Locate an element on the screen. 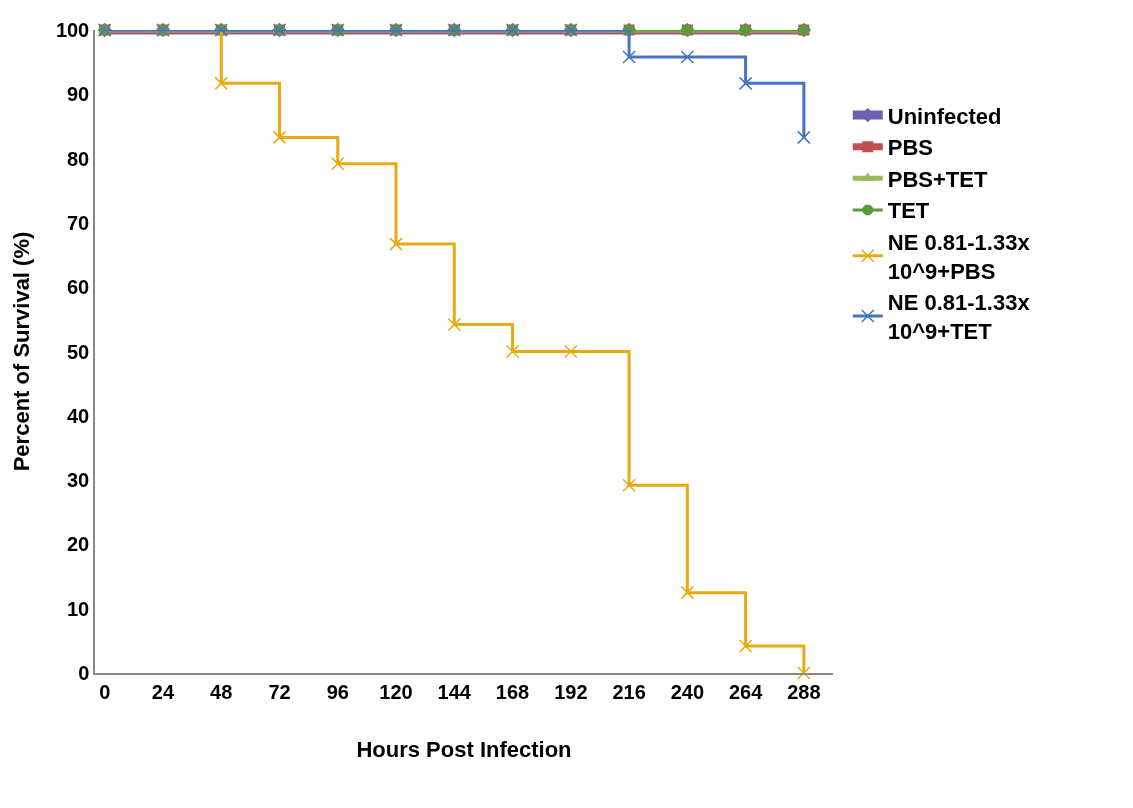 Image resolution: width=1133 pixels, height=808 pixels. y-tick-label: 20 is located at coordinates (78, 544).